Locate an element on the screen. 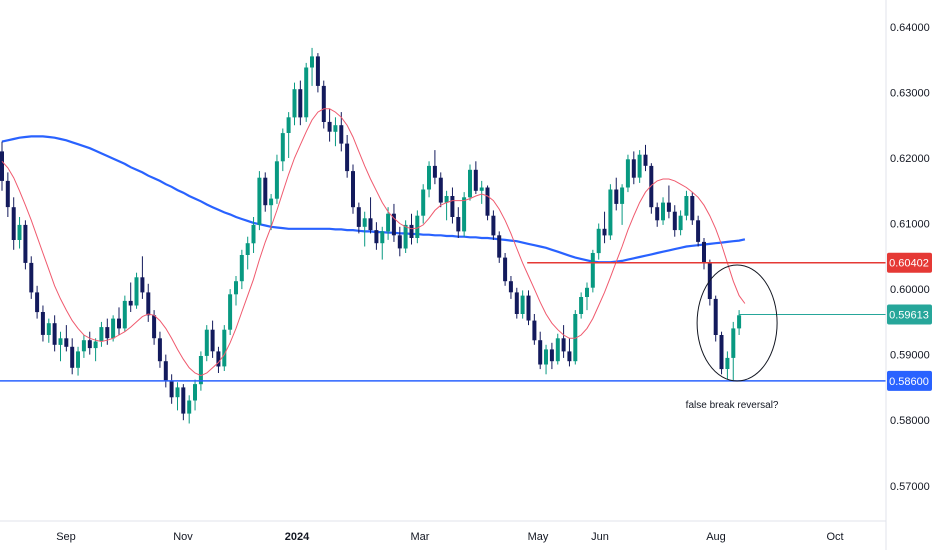  x-axis: Sep Nov 2024 Mar May Jun Aug Oct is located at coordinates (449, 537).